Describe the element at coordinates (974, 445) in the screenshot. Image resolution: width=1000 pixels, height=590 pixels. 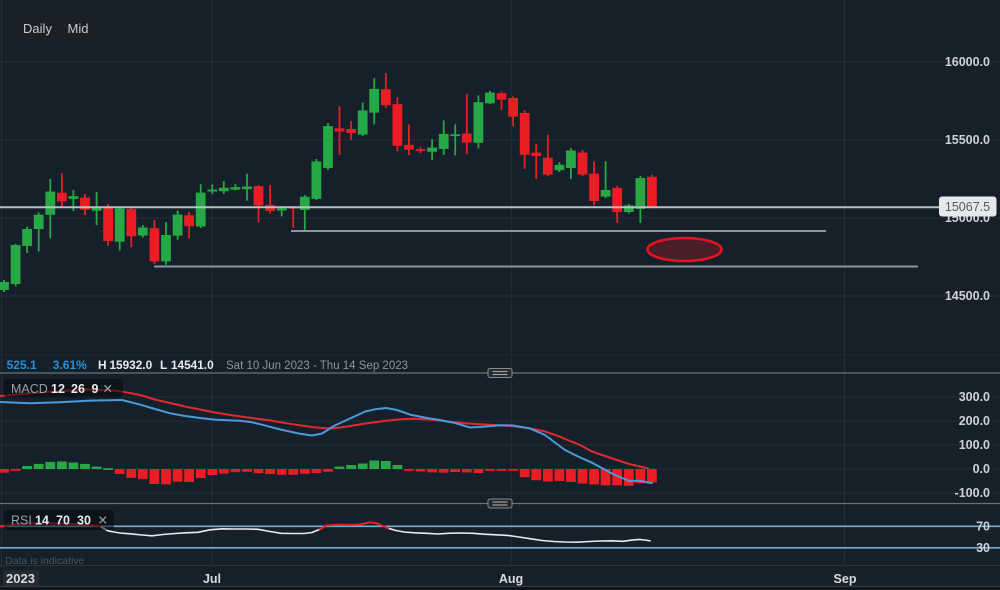
I see `svg-text: 100.0` at that location.